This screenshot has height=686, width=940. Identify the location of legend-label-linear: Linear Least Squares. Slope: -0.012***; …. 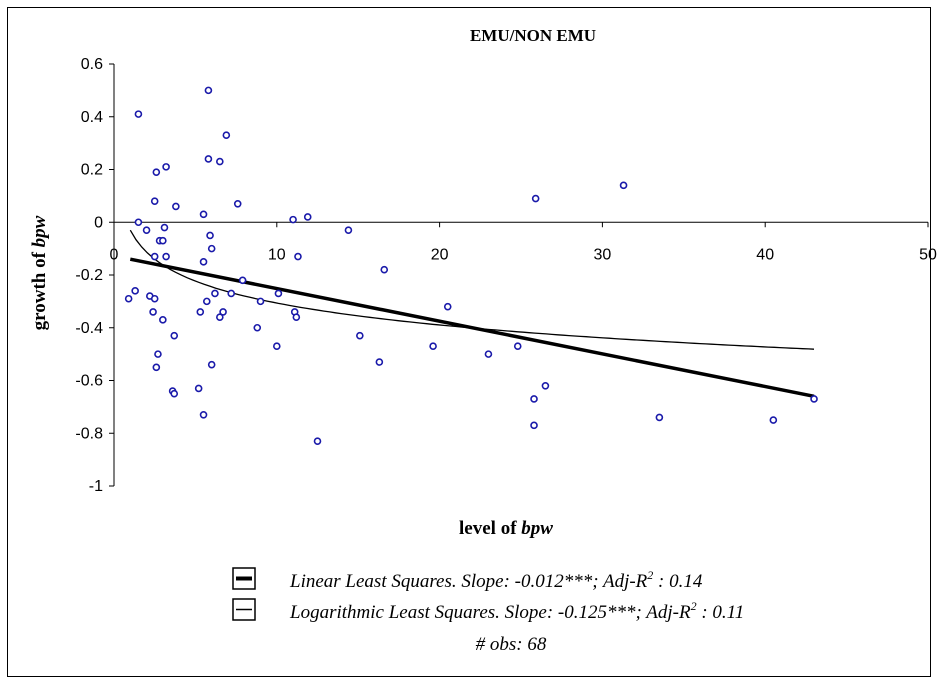
(496, 580).